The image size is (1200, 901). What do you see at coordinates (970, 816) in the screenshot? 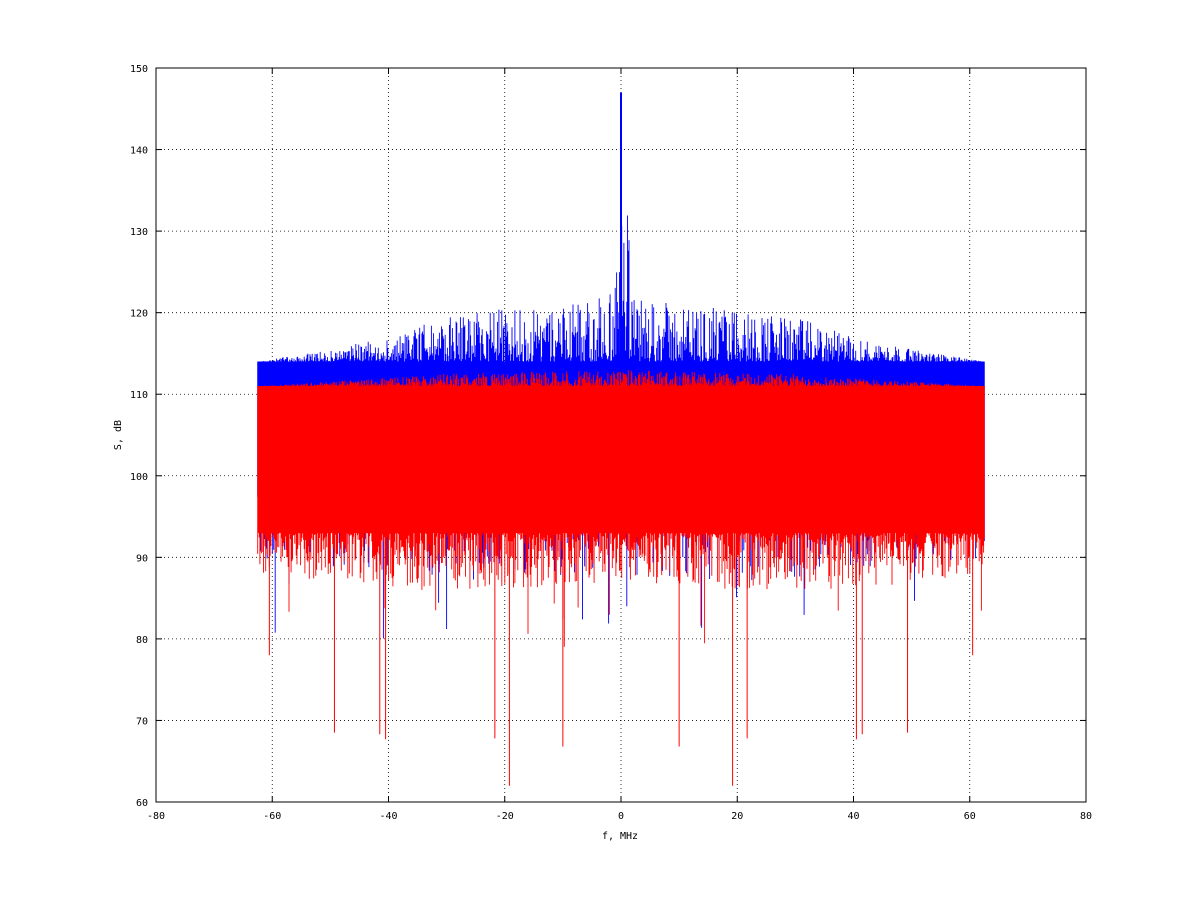
I see `x-tick-label: 60` at bounding box center [970, 816].